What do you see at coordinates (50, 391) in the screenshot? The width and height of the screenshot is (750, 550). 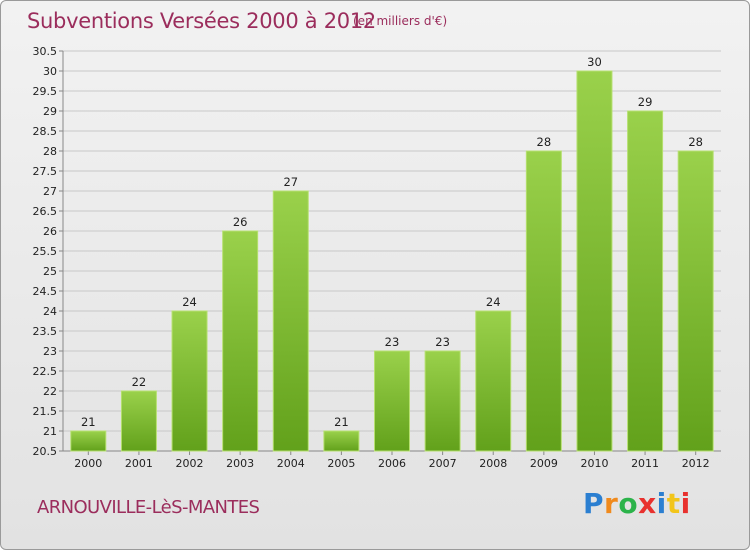 I see `y-tick-label: 22` at bounding box center [50, 391].